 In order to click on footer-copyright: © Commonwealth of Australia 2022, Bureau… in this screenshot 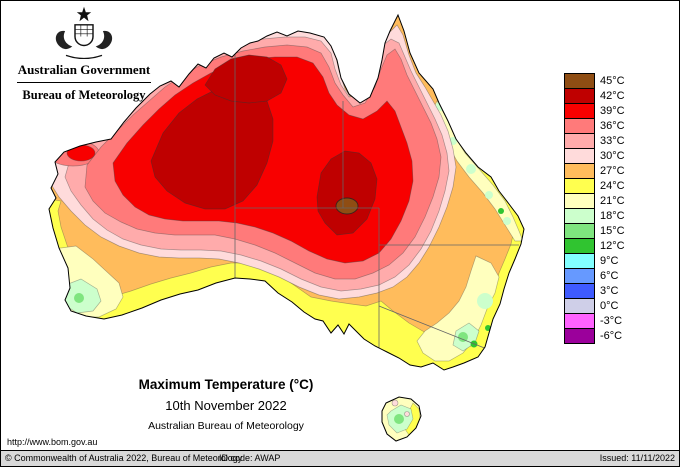, I will do `click(124, 458)`.